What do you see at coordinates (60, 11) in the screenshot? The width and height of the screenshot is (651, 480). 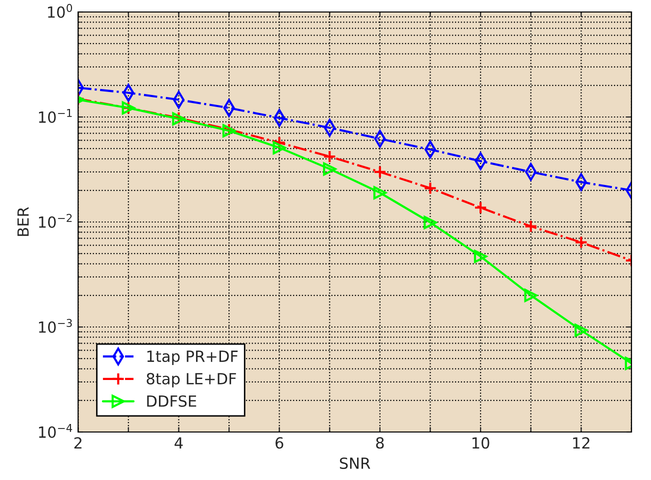 I see `y-tick-label: 10$^{0}$` at bounding box center [60, 11].